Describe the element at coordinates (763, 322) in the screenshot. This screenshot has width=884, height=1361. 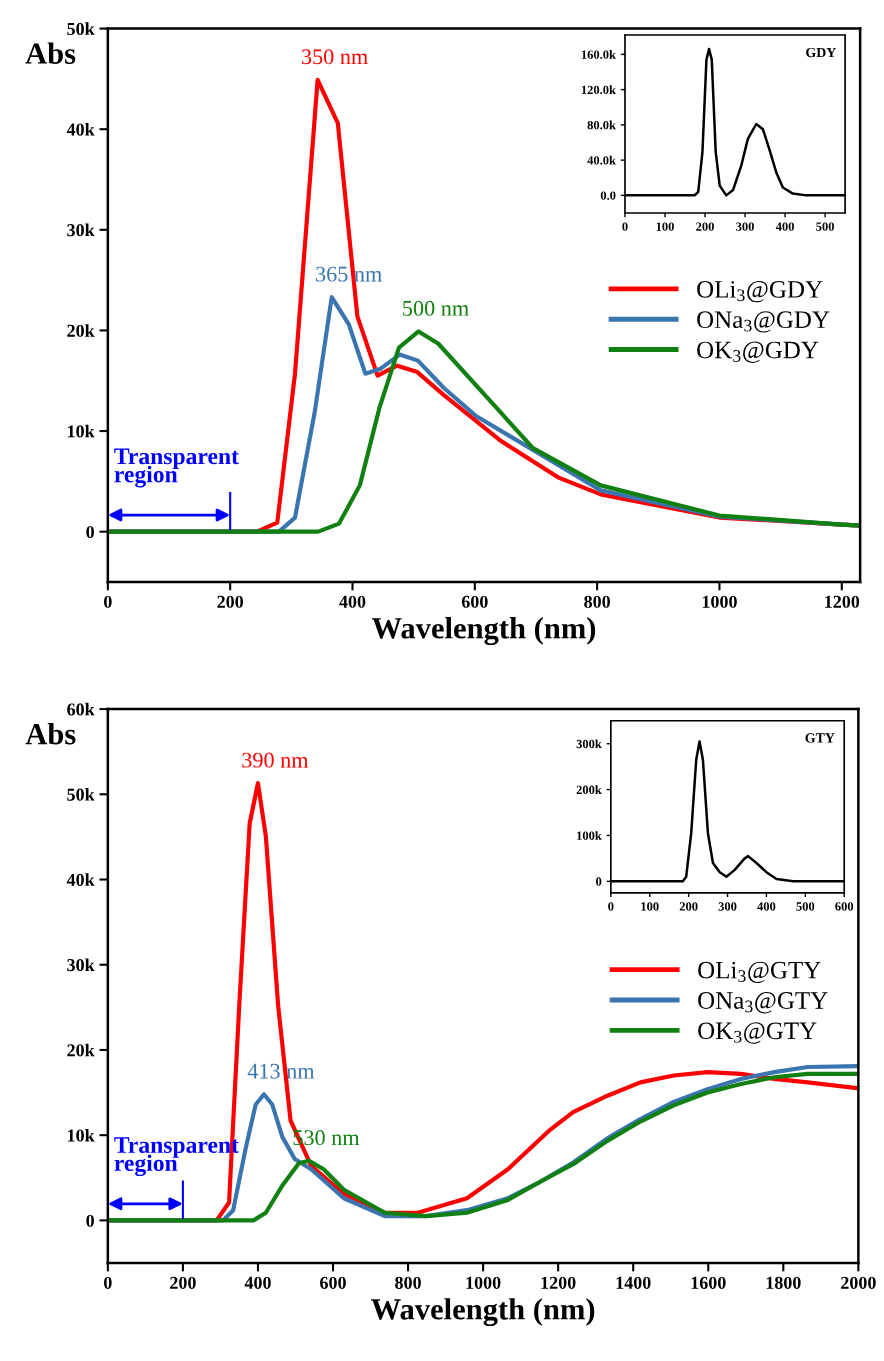
I see `legend-label: ONa$_{3}$@GDY` at that location.